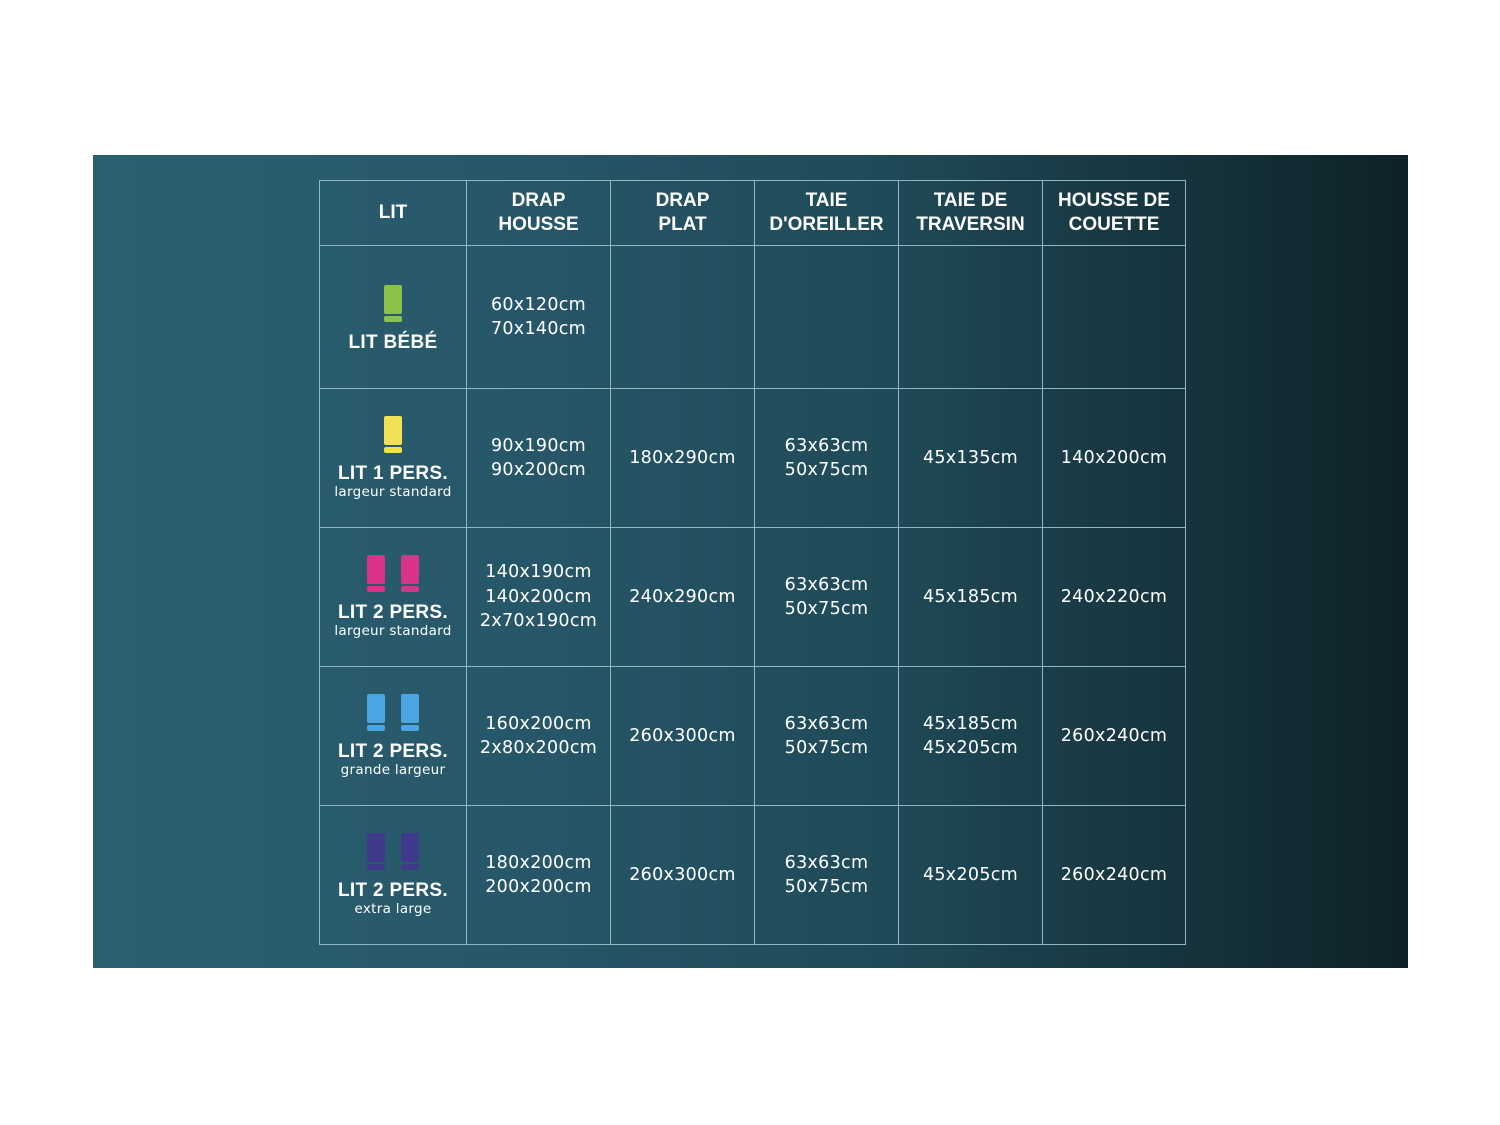 The image size is (1500, 1125). What do you see at coordinates (393, 473) in the screenshot?
I see `bed-type-label: LIT 1 PERS.` at bounding box center [393, 473].